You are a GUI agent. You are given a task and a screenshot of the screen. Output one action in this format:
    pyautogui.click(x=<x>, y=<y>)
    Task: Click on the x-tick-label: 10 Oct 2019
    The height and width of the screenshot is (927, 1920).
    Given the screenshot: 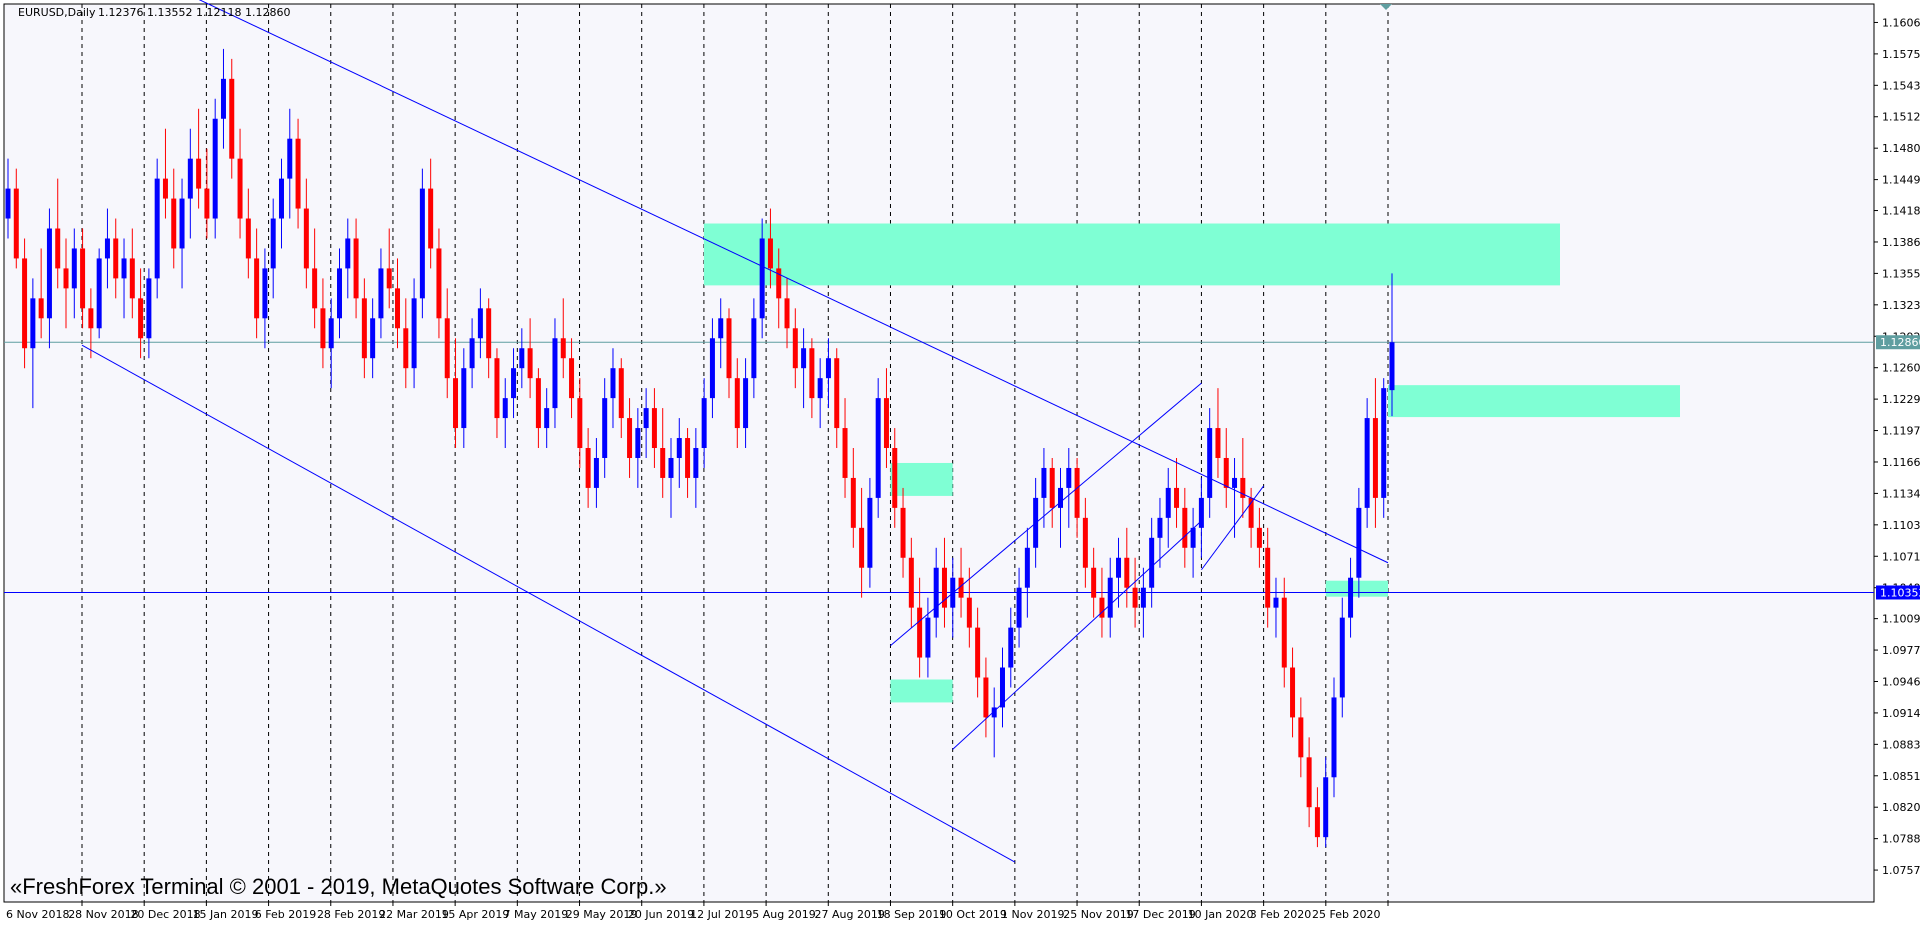 What is the action you would take?
    pyautogui.click(x=973, y=914)
    